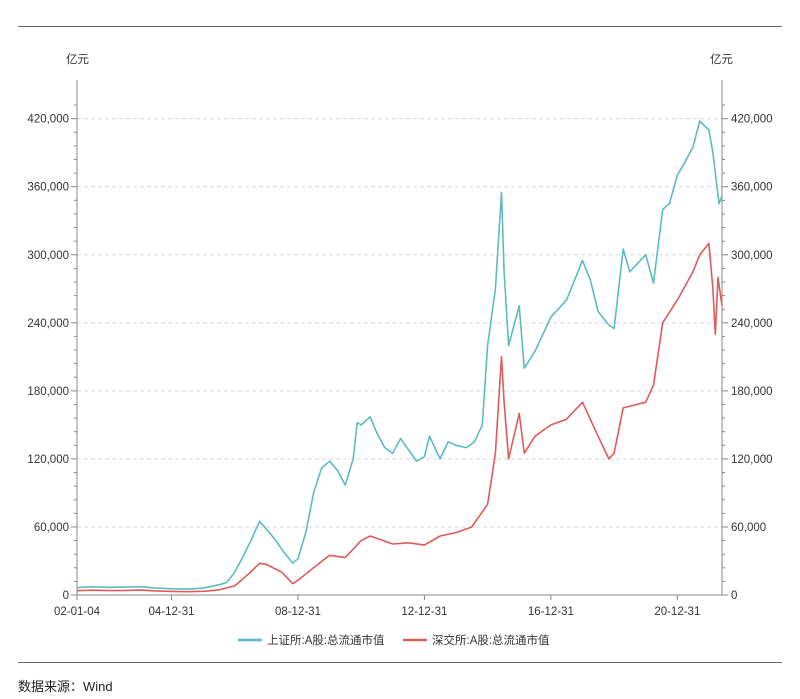 This screenshot has width=800, height=699. Describe the element at coordinates (551, 612) in the screenshot. I see `x-tick-label: 16-12-31` at that location.